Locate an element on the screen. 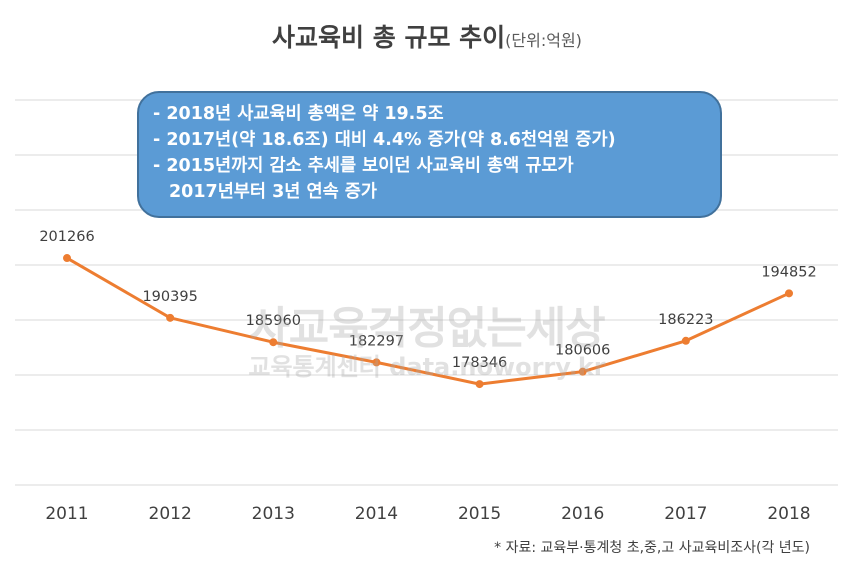 The width and height of the screenshot is (854, 569). x-tick-label: 2013 is located at coordinates (273, 514).